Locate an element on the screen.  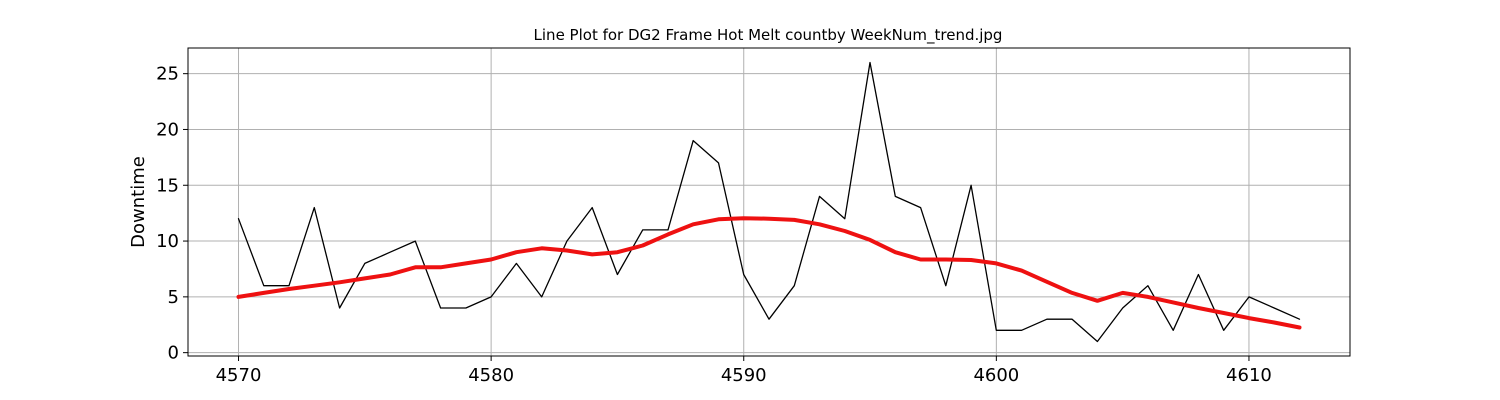
y-tick-label: 0 is located at coordinates (173, 353).